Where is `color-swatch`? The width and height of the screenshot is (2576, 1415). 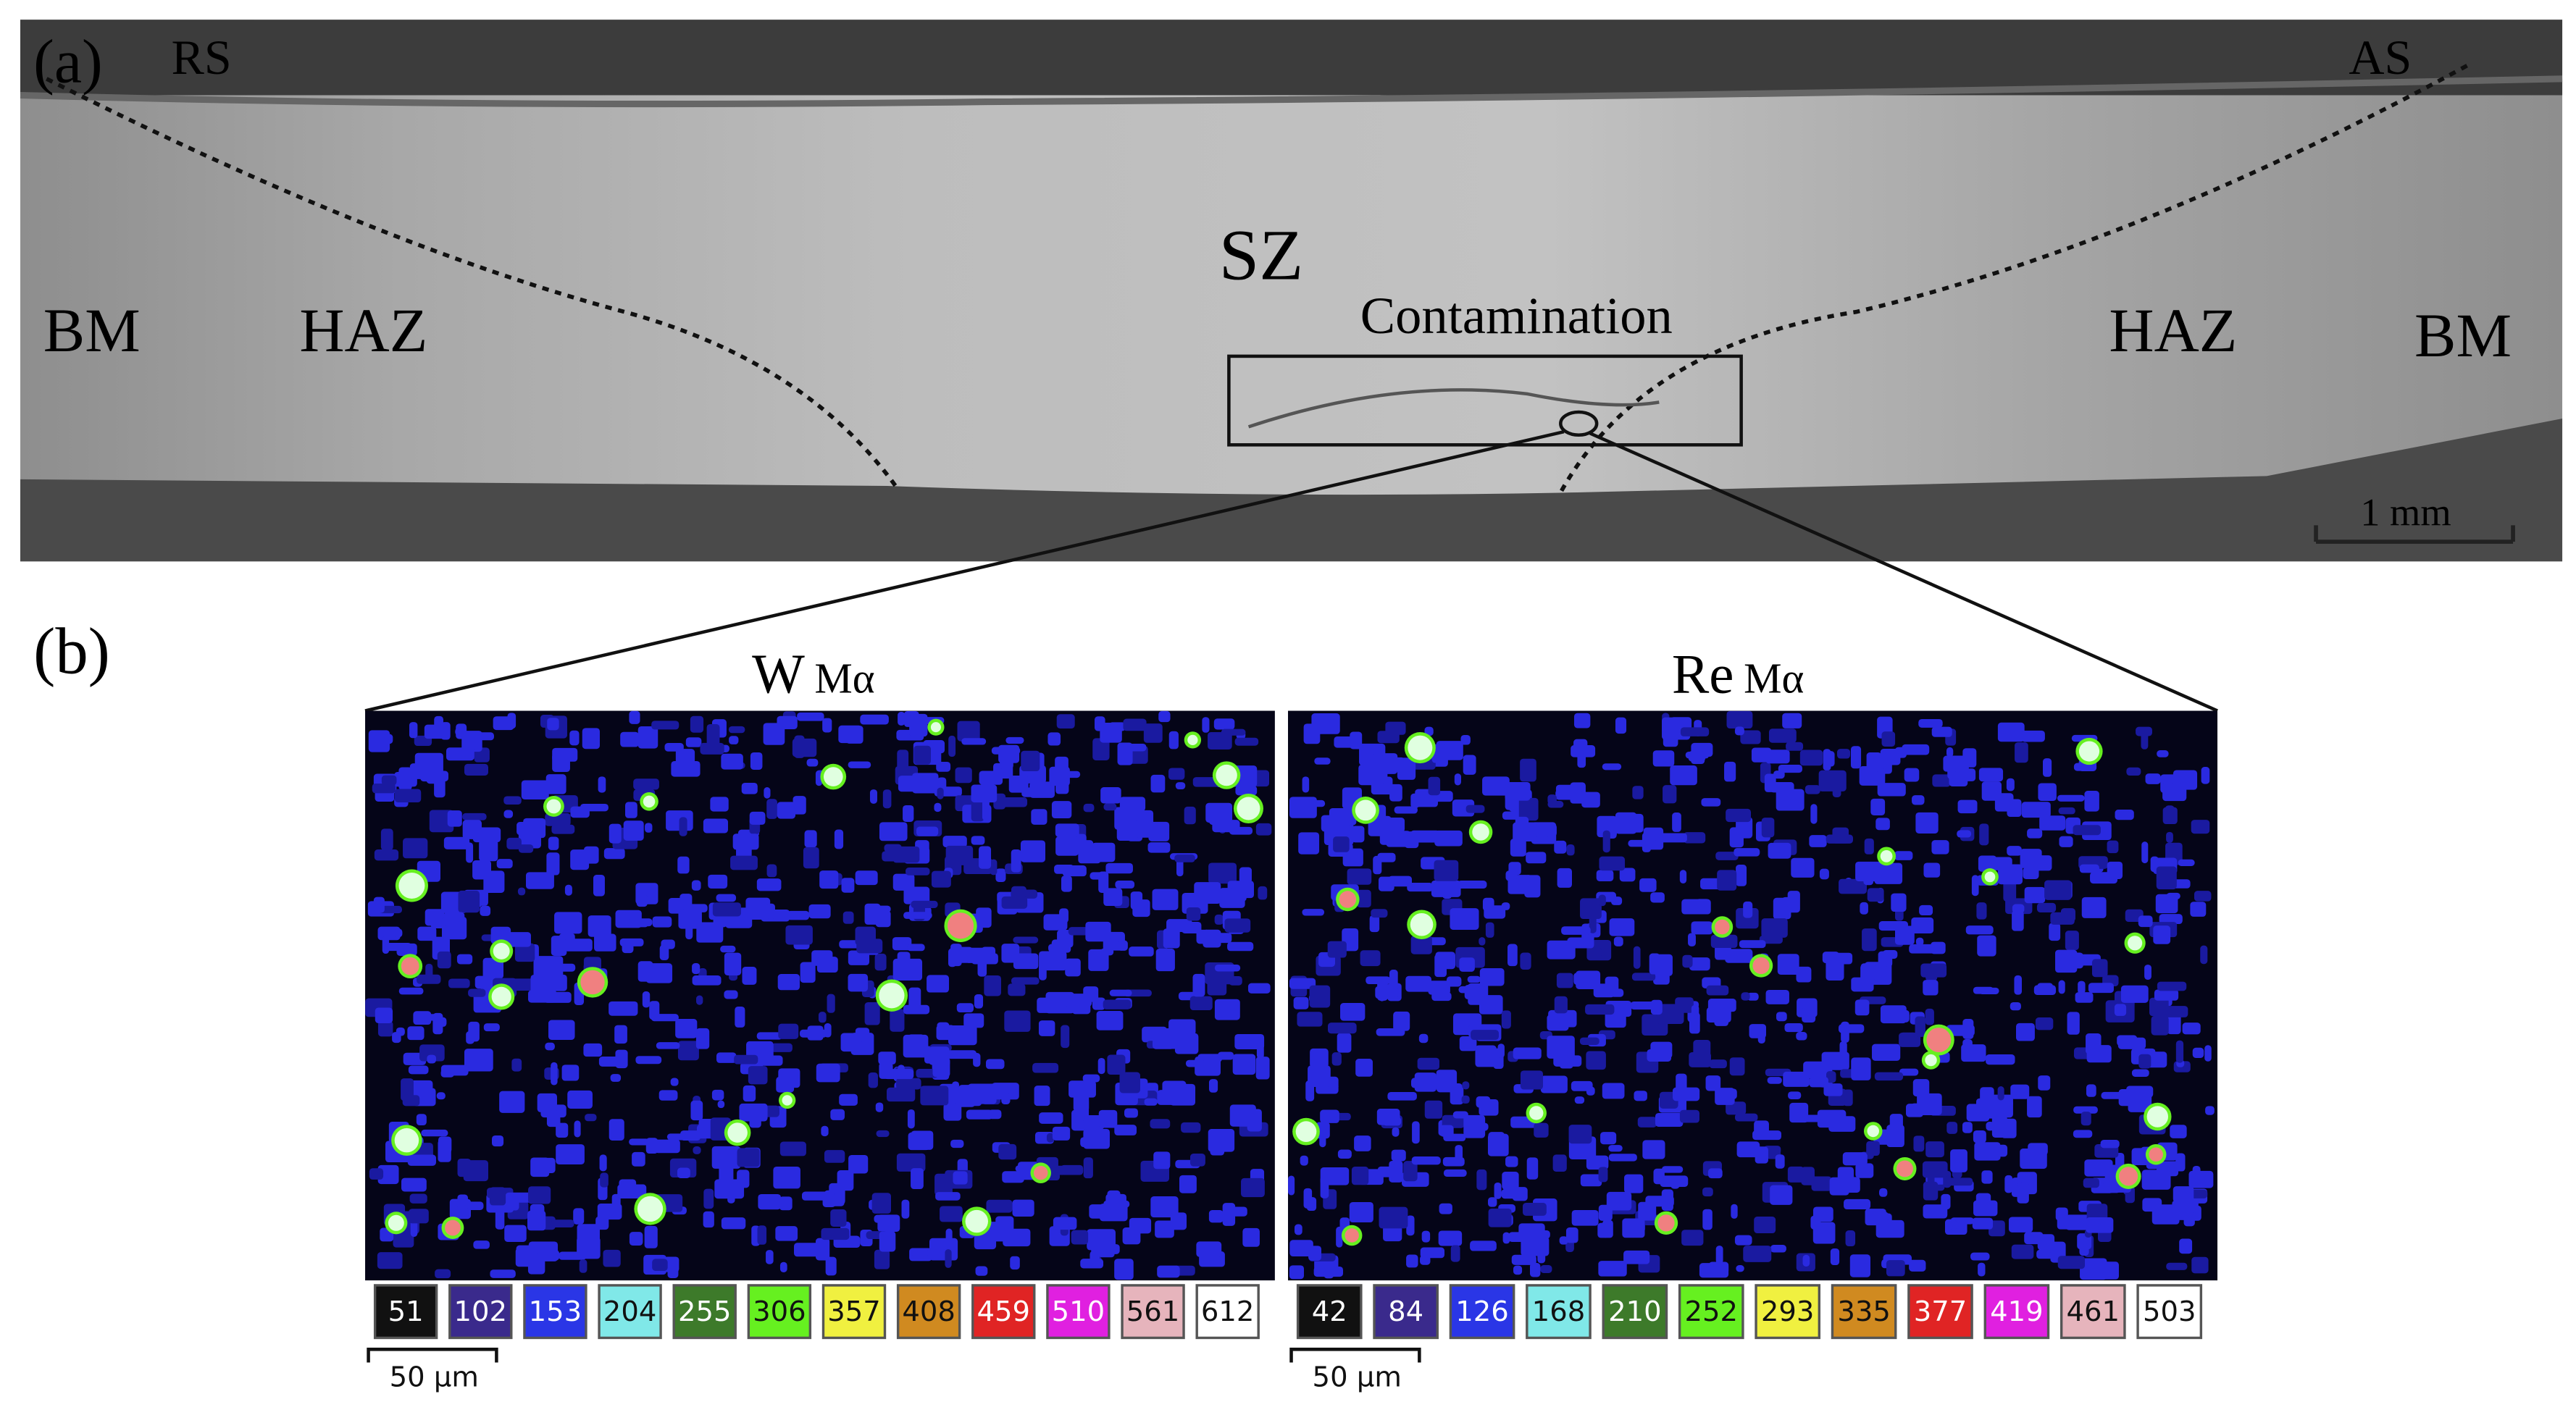
color-swatch is located at coordinates (1329, 1312).